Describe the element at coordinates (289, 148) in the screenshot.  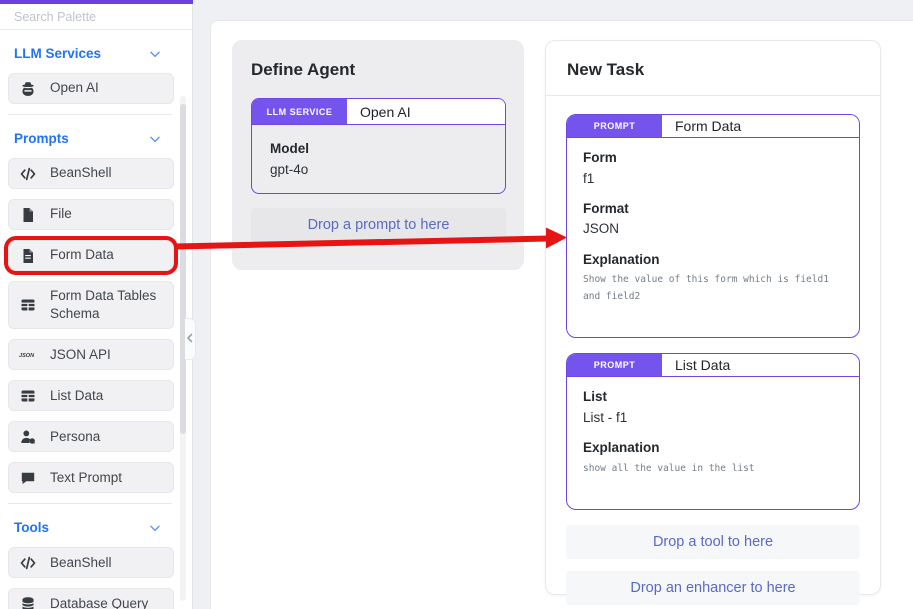
I see `field-label: Model` at that location.